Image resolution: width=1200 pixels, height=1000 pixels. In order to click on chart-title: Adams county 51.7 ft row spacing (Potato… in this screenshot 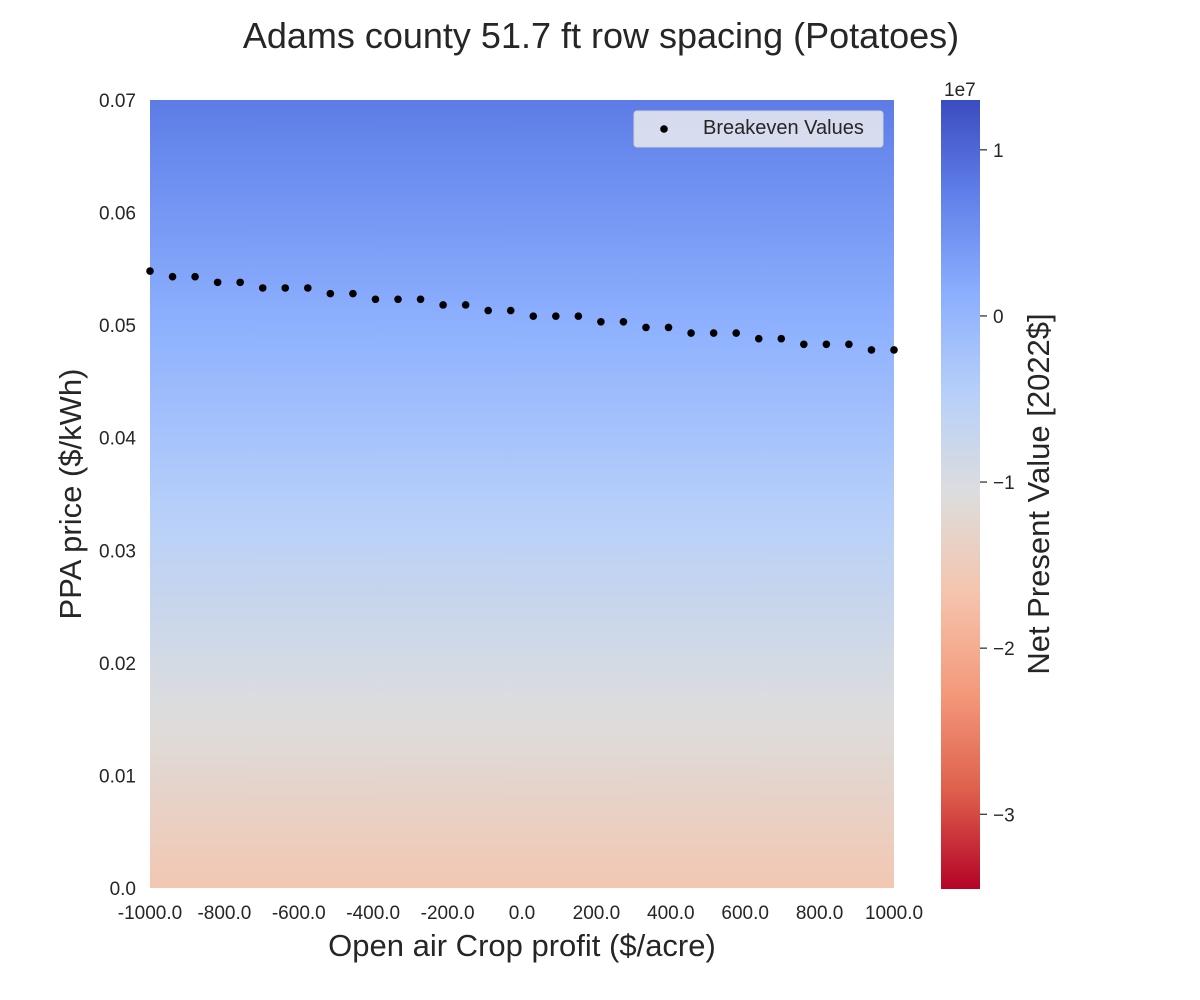, I will do `click(601, 35)`.